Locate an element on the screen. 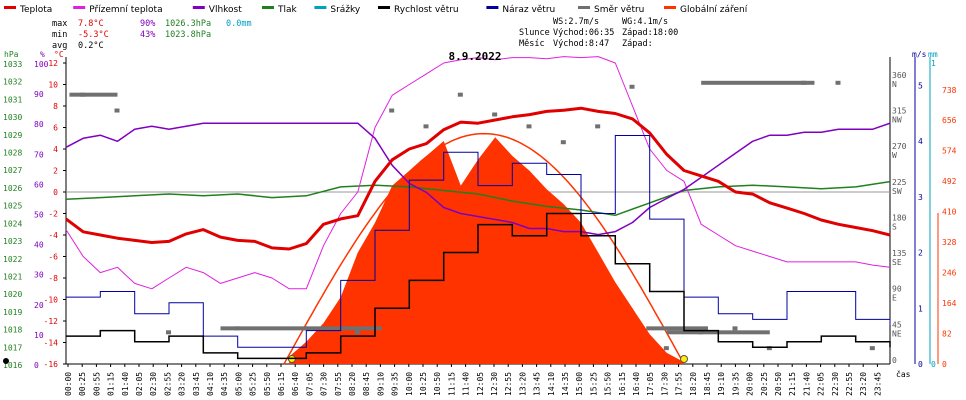 This screenshot has width=966, height=400. tick-hpa: 1024 is located at coordinates (12, 223).